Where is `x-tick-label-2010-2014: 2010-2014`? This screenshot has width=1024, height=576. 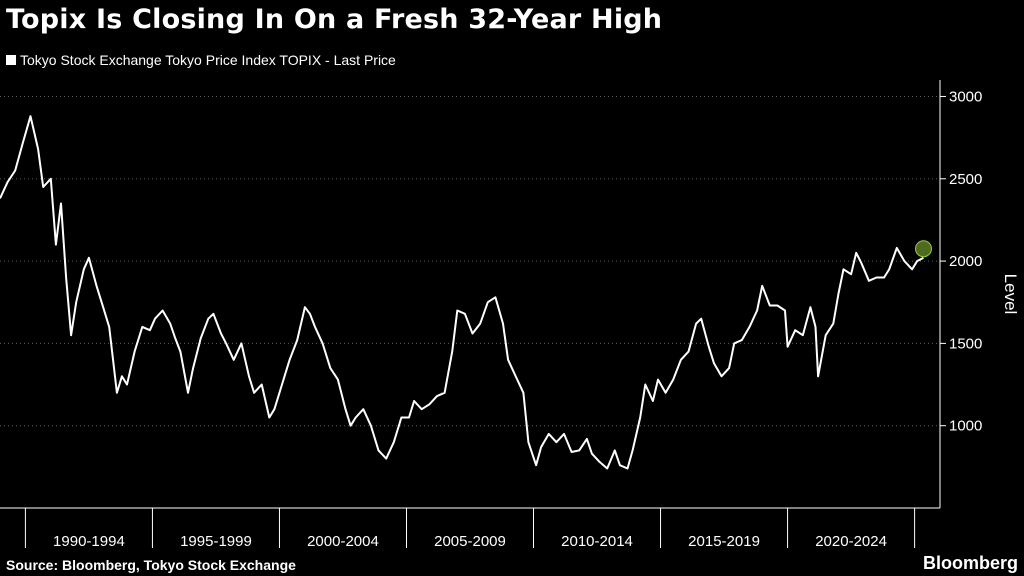
x-tick-label-2010-2014: 2010-2014 is located at coordinates (597, 541).